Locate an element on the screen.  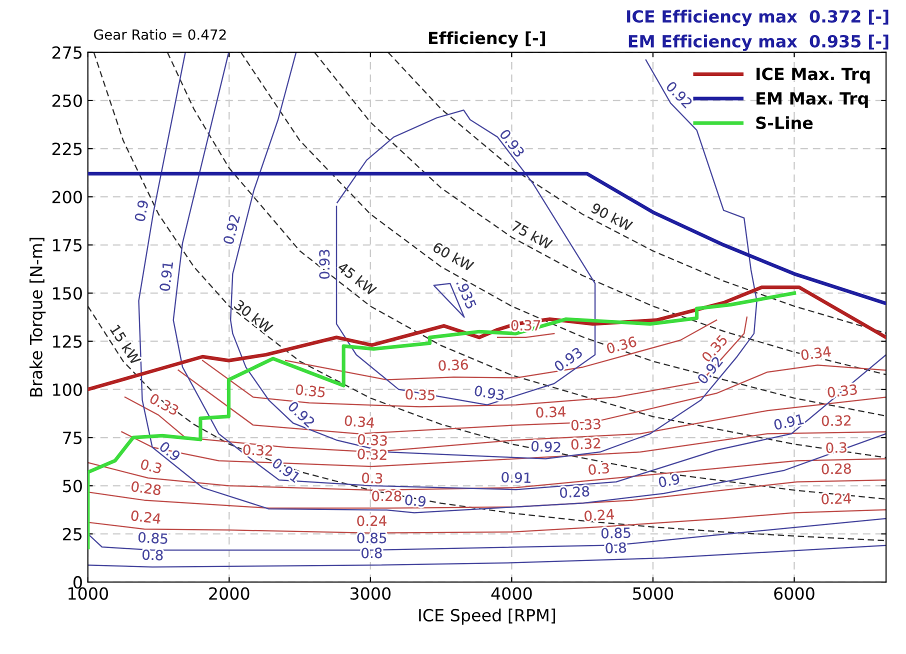
x-tick-label: 4000 is located at coordinates (511, 593).